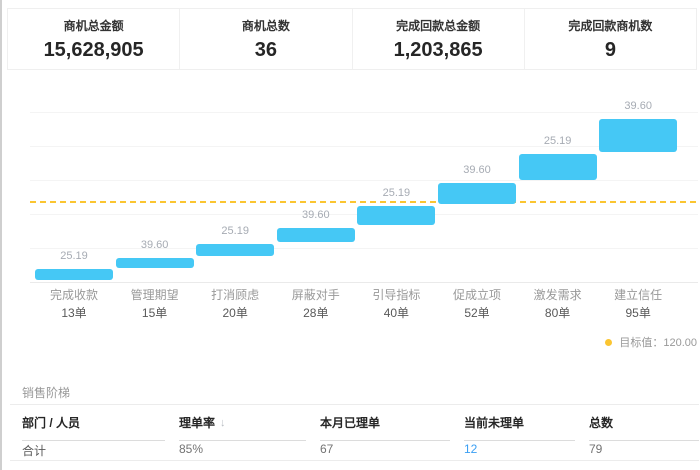  What do you see at coordinates (557, 295) in the screenshot?
I see `stage-name: 激发需求` at bounding box center [557, 295].